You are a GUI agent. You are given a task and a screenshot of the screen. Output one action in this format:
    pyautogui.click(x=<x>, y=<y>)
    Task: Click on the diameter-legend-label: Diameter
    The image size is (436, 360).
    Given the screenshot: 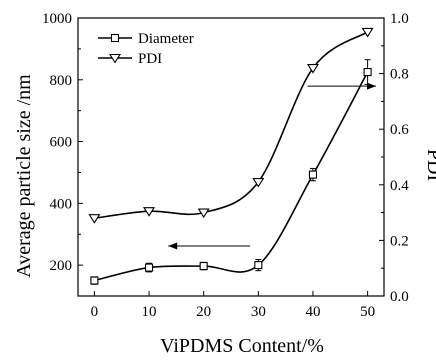 What is the action you would take?
    pyautogui.click(x=166, y=39)
    